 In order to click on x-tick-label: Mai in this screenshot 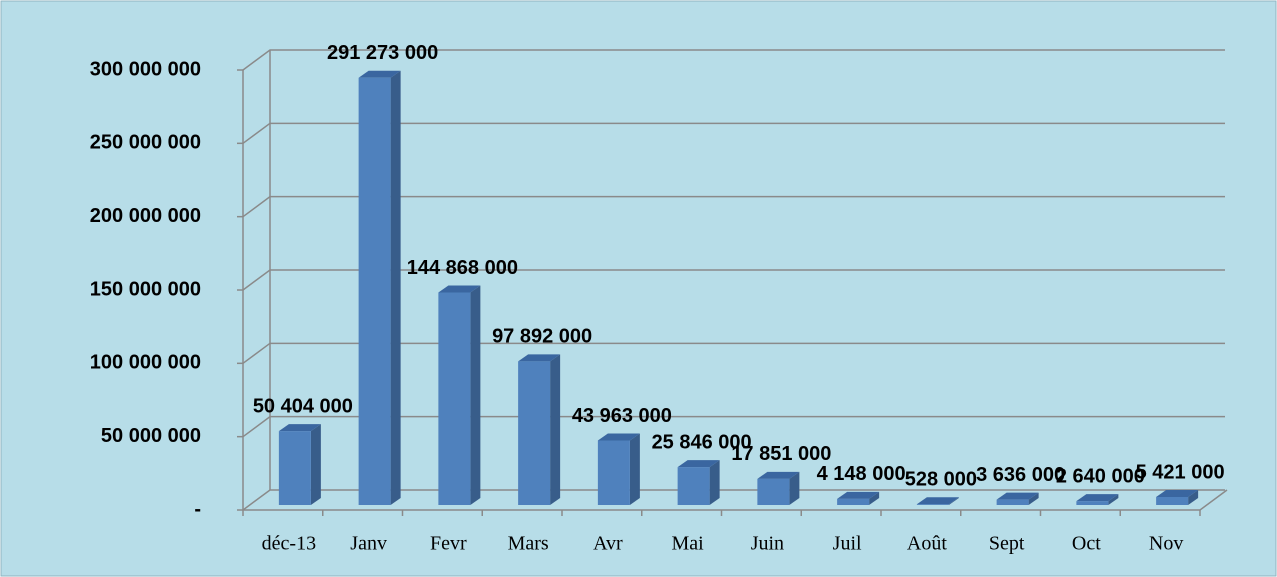, I will do `click(688, 544)`.